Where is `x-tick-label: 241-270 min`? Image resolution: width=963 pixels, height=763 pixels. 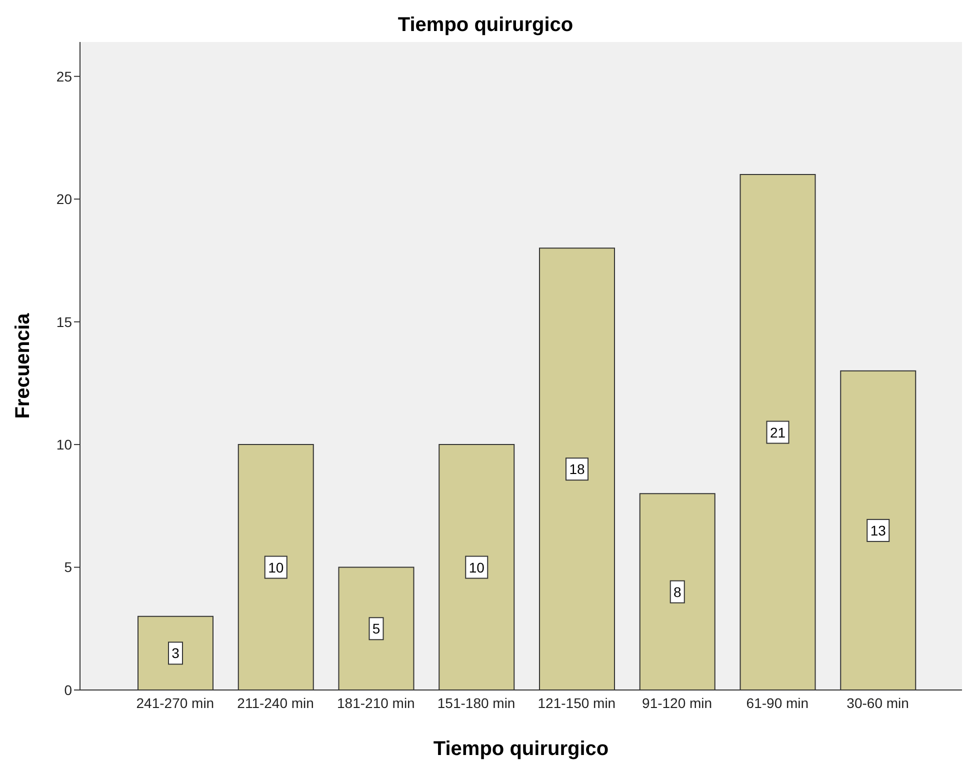 x-tick-label: 241-270 min is located at coordinates (175, 702).